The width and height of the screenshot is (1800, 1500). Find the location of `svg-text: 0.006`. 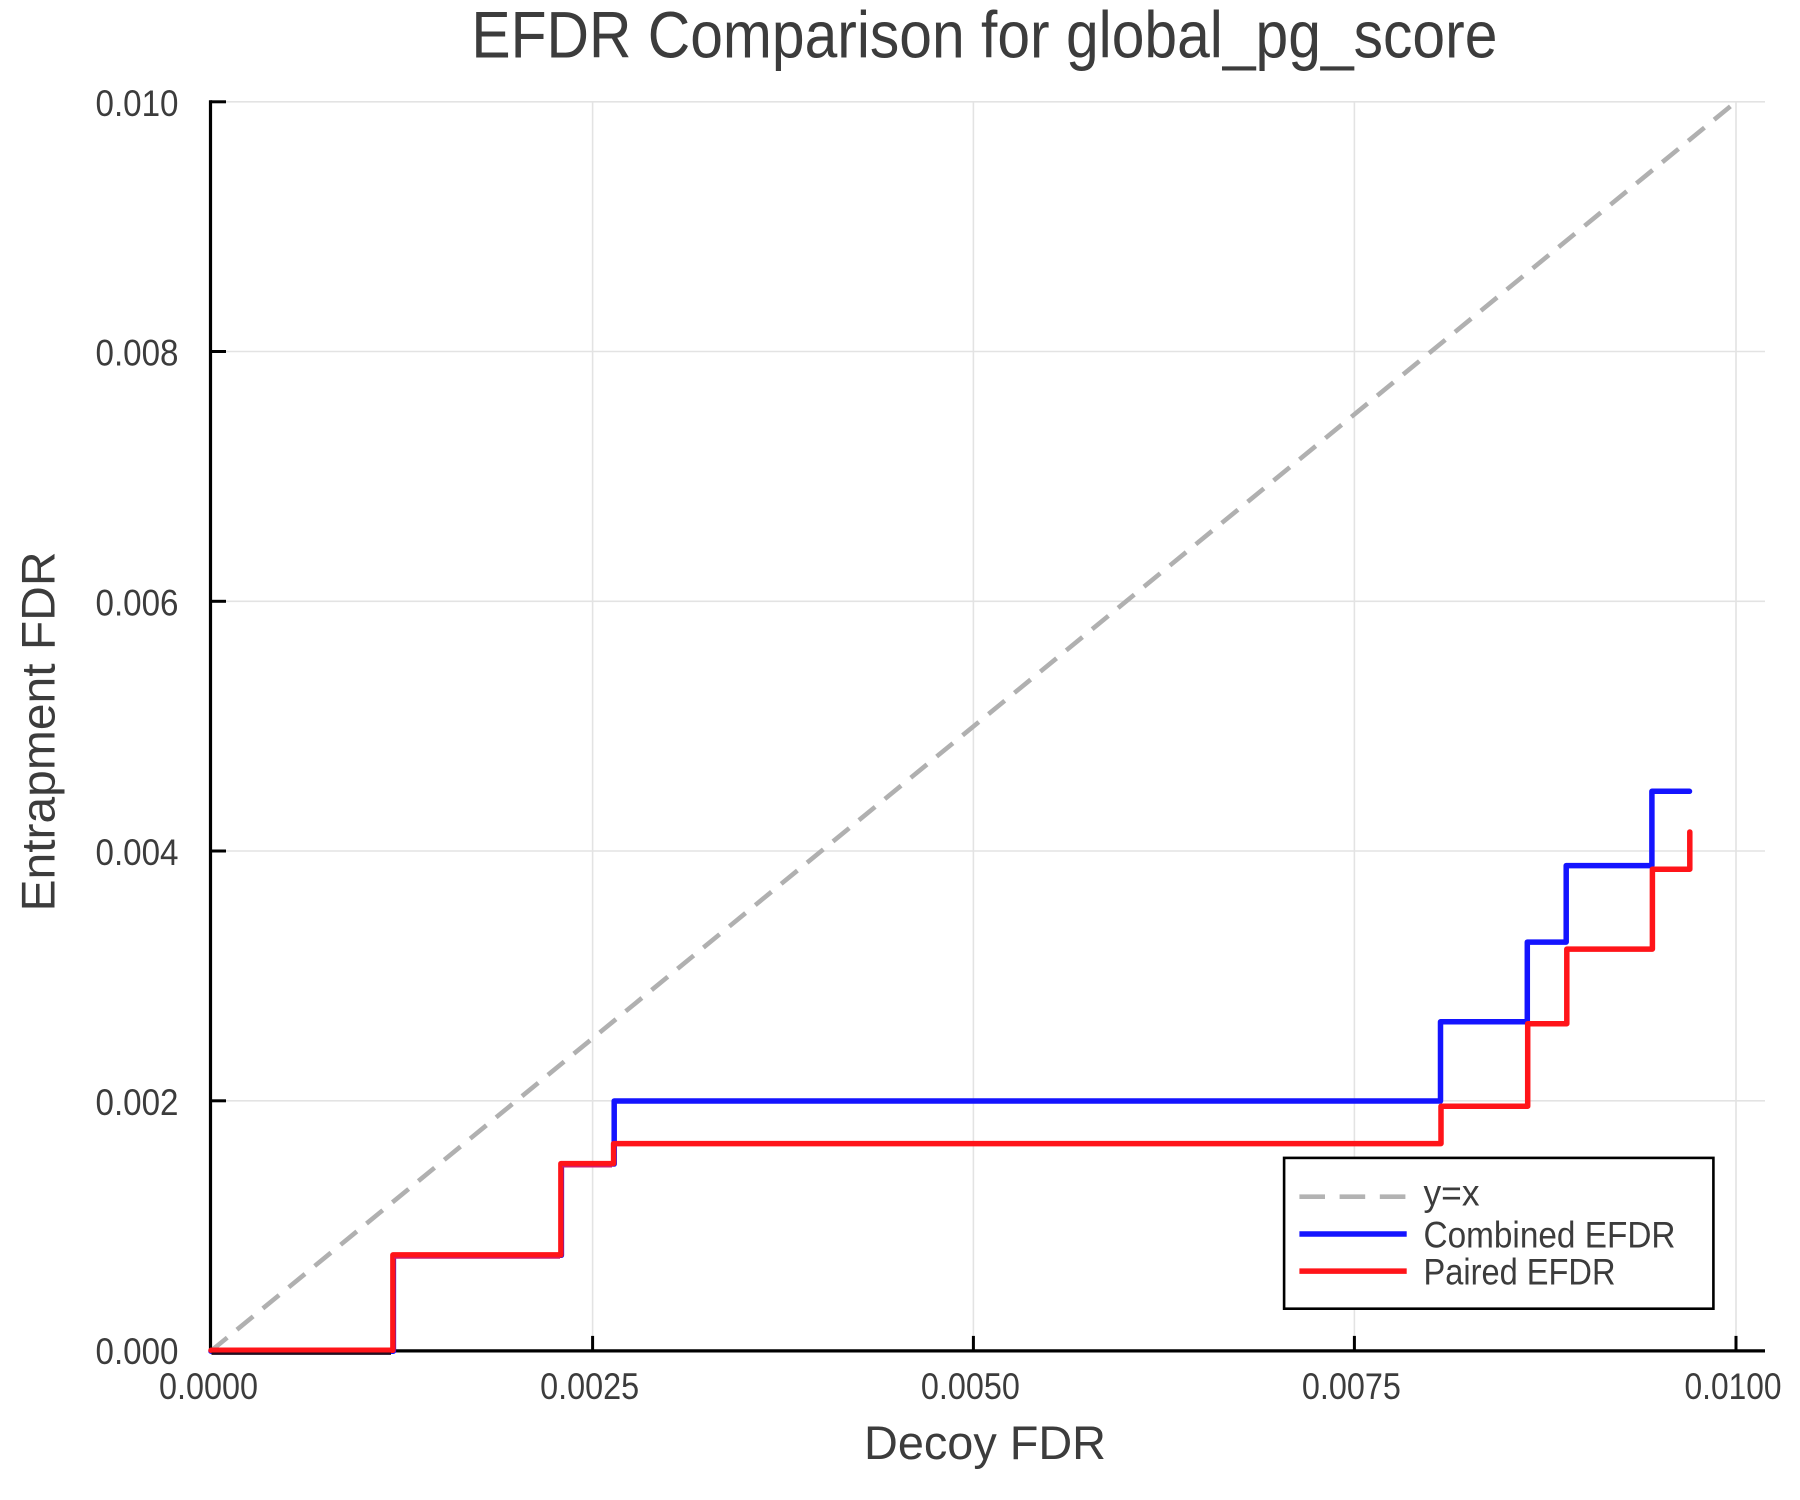

svg-text: 0.006 is located at coordinates (137, 602).